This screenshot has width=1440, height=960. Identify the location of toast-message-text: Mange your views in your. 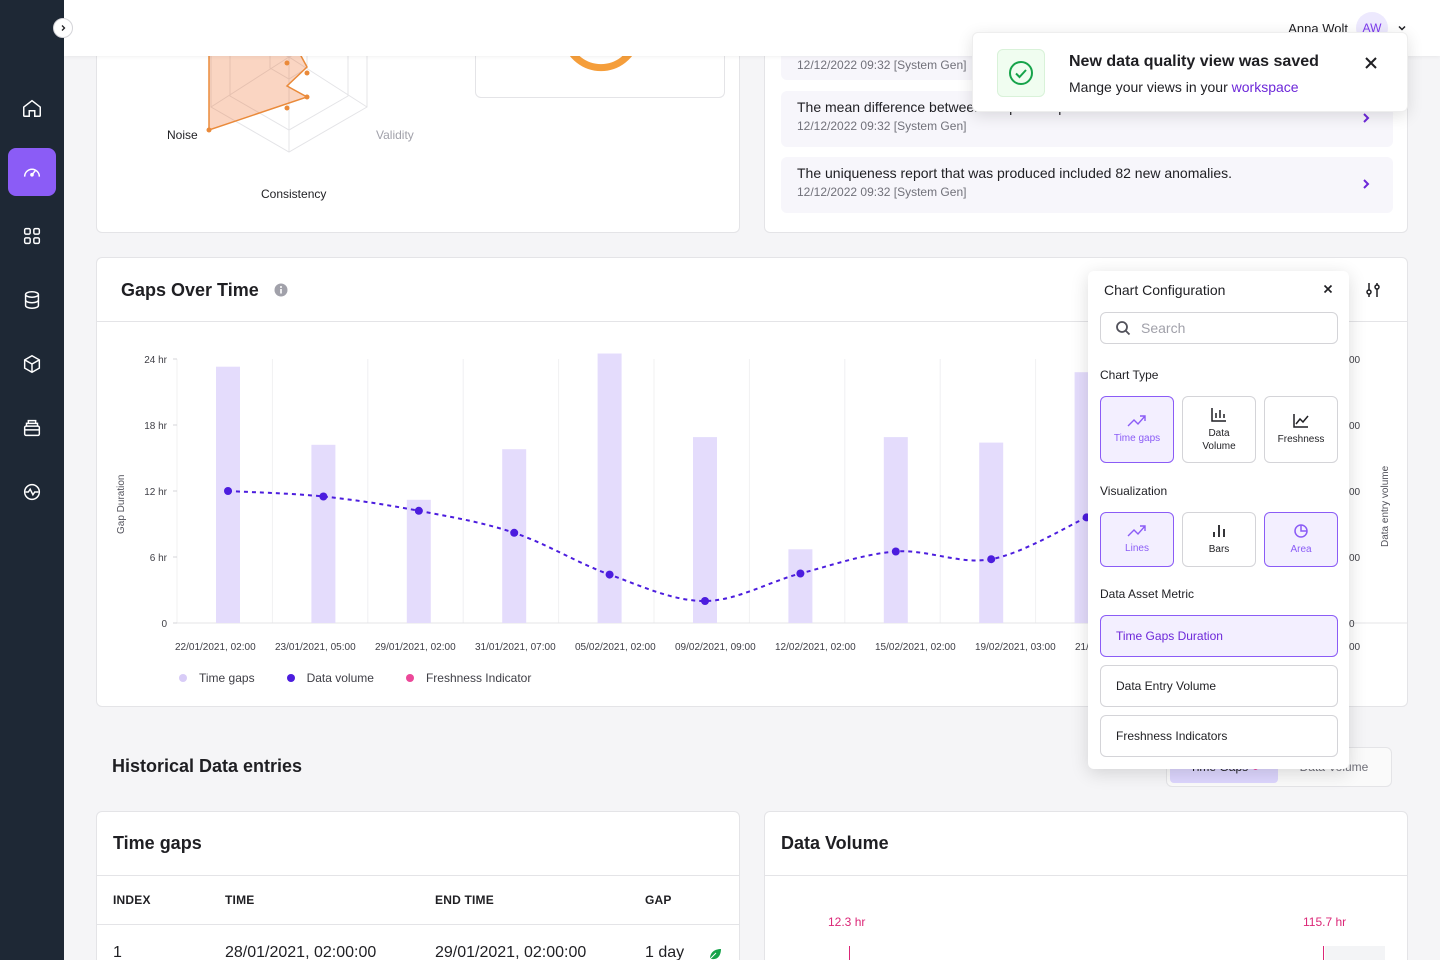
(1148, 87).